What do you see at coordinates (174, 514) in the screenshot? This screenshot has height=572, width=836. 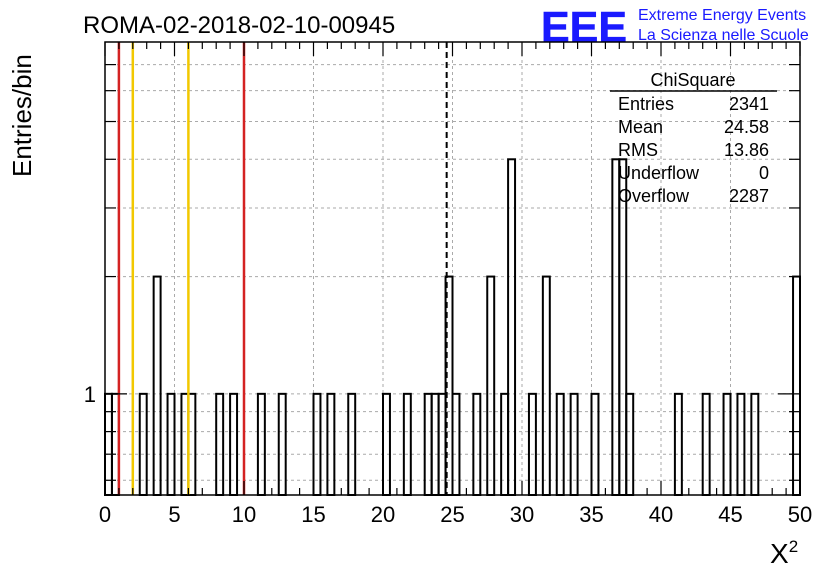 I see `x-tick-label: 5` at bounding box center [174, 514].